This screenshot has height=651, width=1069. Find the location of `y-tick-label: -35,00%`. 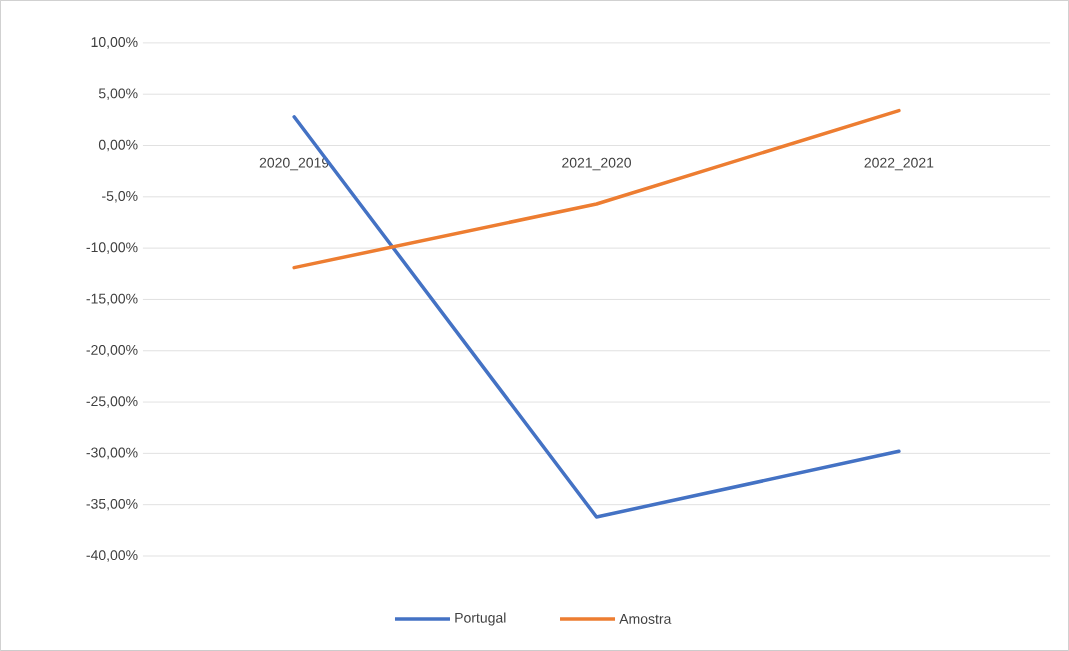

y-tick-label: -35,00% is located at coordinates (112, 504).